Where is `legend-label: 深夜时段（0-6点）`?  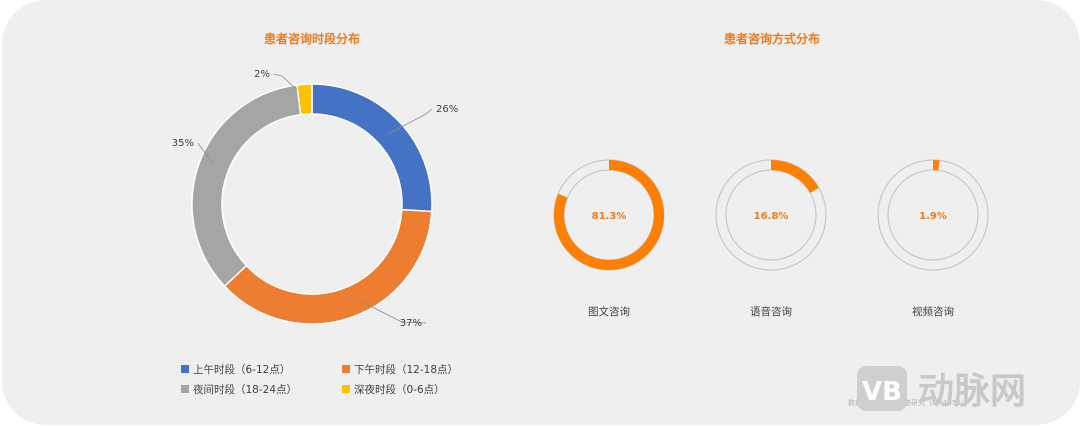
legend-label: 深夜时段（0-6点） is located at coordinates (399, 389).